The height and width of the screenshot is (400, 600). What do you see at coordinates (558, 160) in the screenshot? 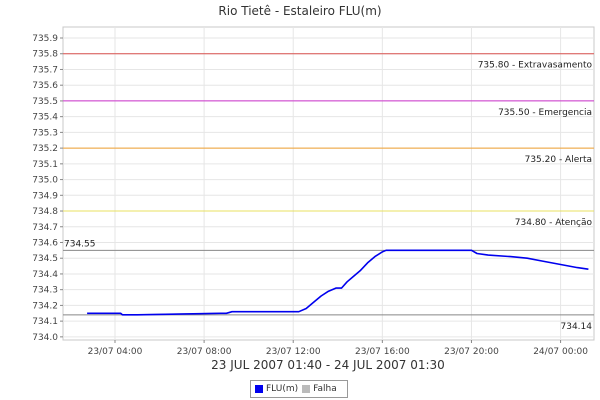
I see `reference-line-label: 735.20 - Alerta` at bounding box center [558, 160].